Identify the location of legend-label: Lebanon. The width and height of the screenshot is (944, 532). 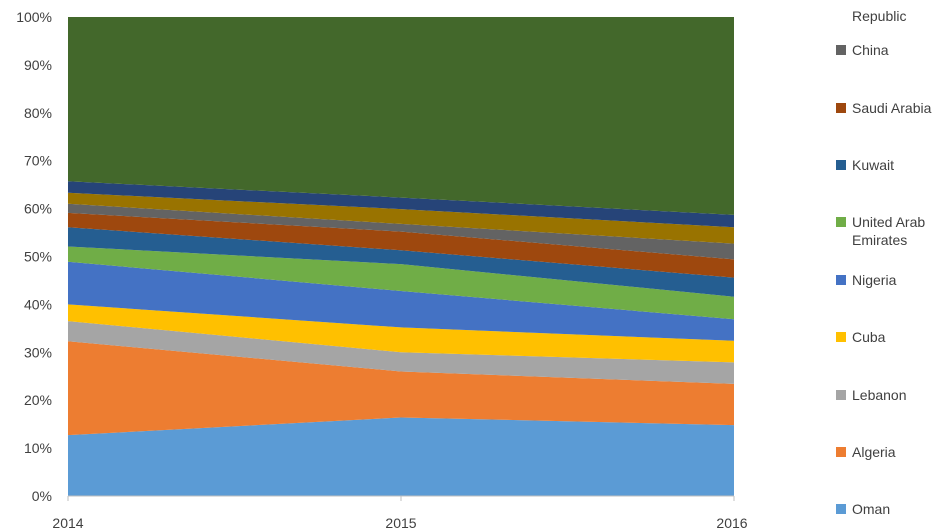
(879, 395).